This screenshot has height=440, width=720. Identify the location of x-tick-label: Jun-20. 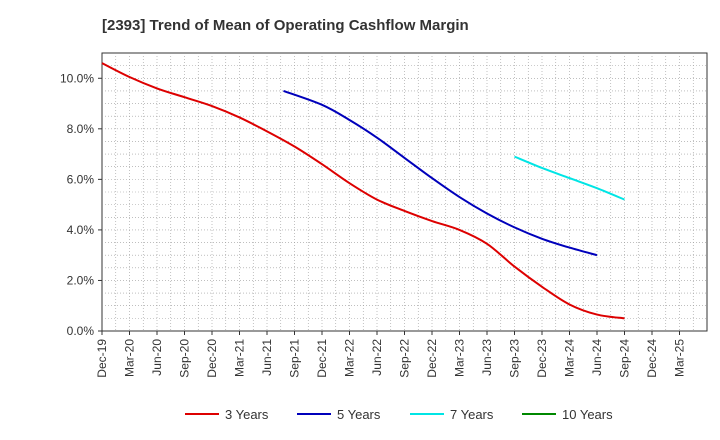
(157, 357).